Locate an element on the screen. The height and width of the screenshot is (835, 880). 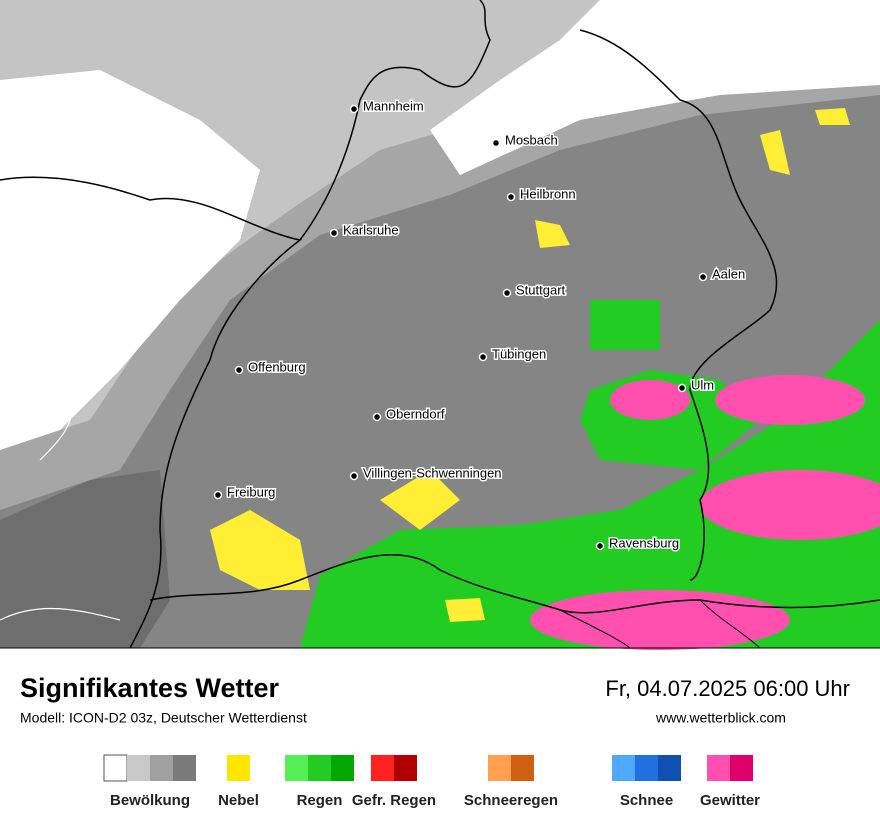
city-label: Mosbach is located at coordinates (531, 139).